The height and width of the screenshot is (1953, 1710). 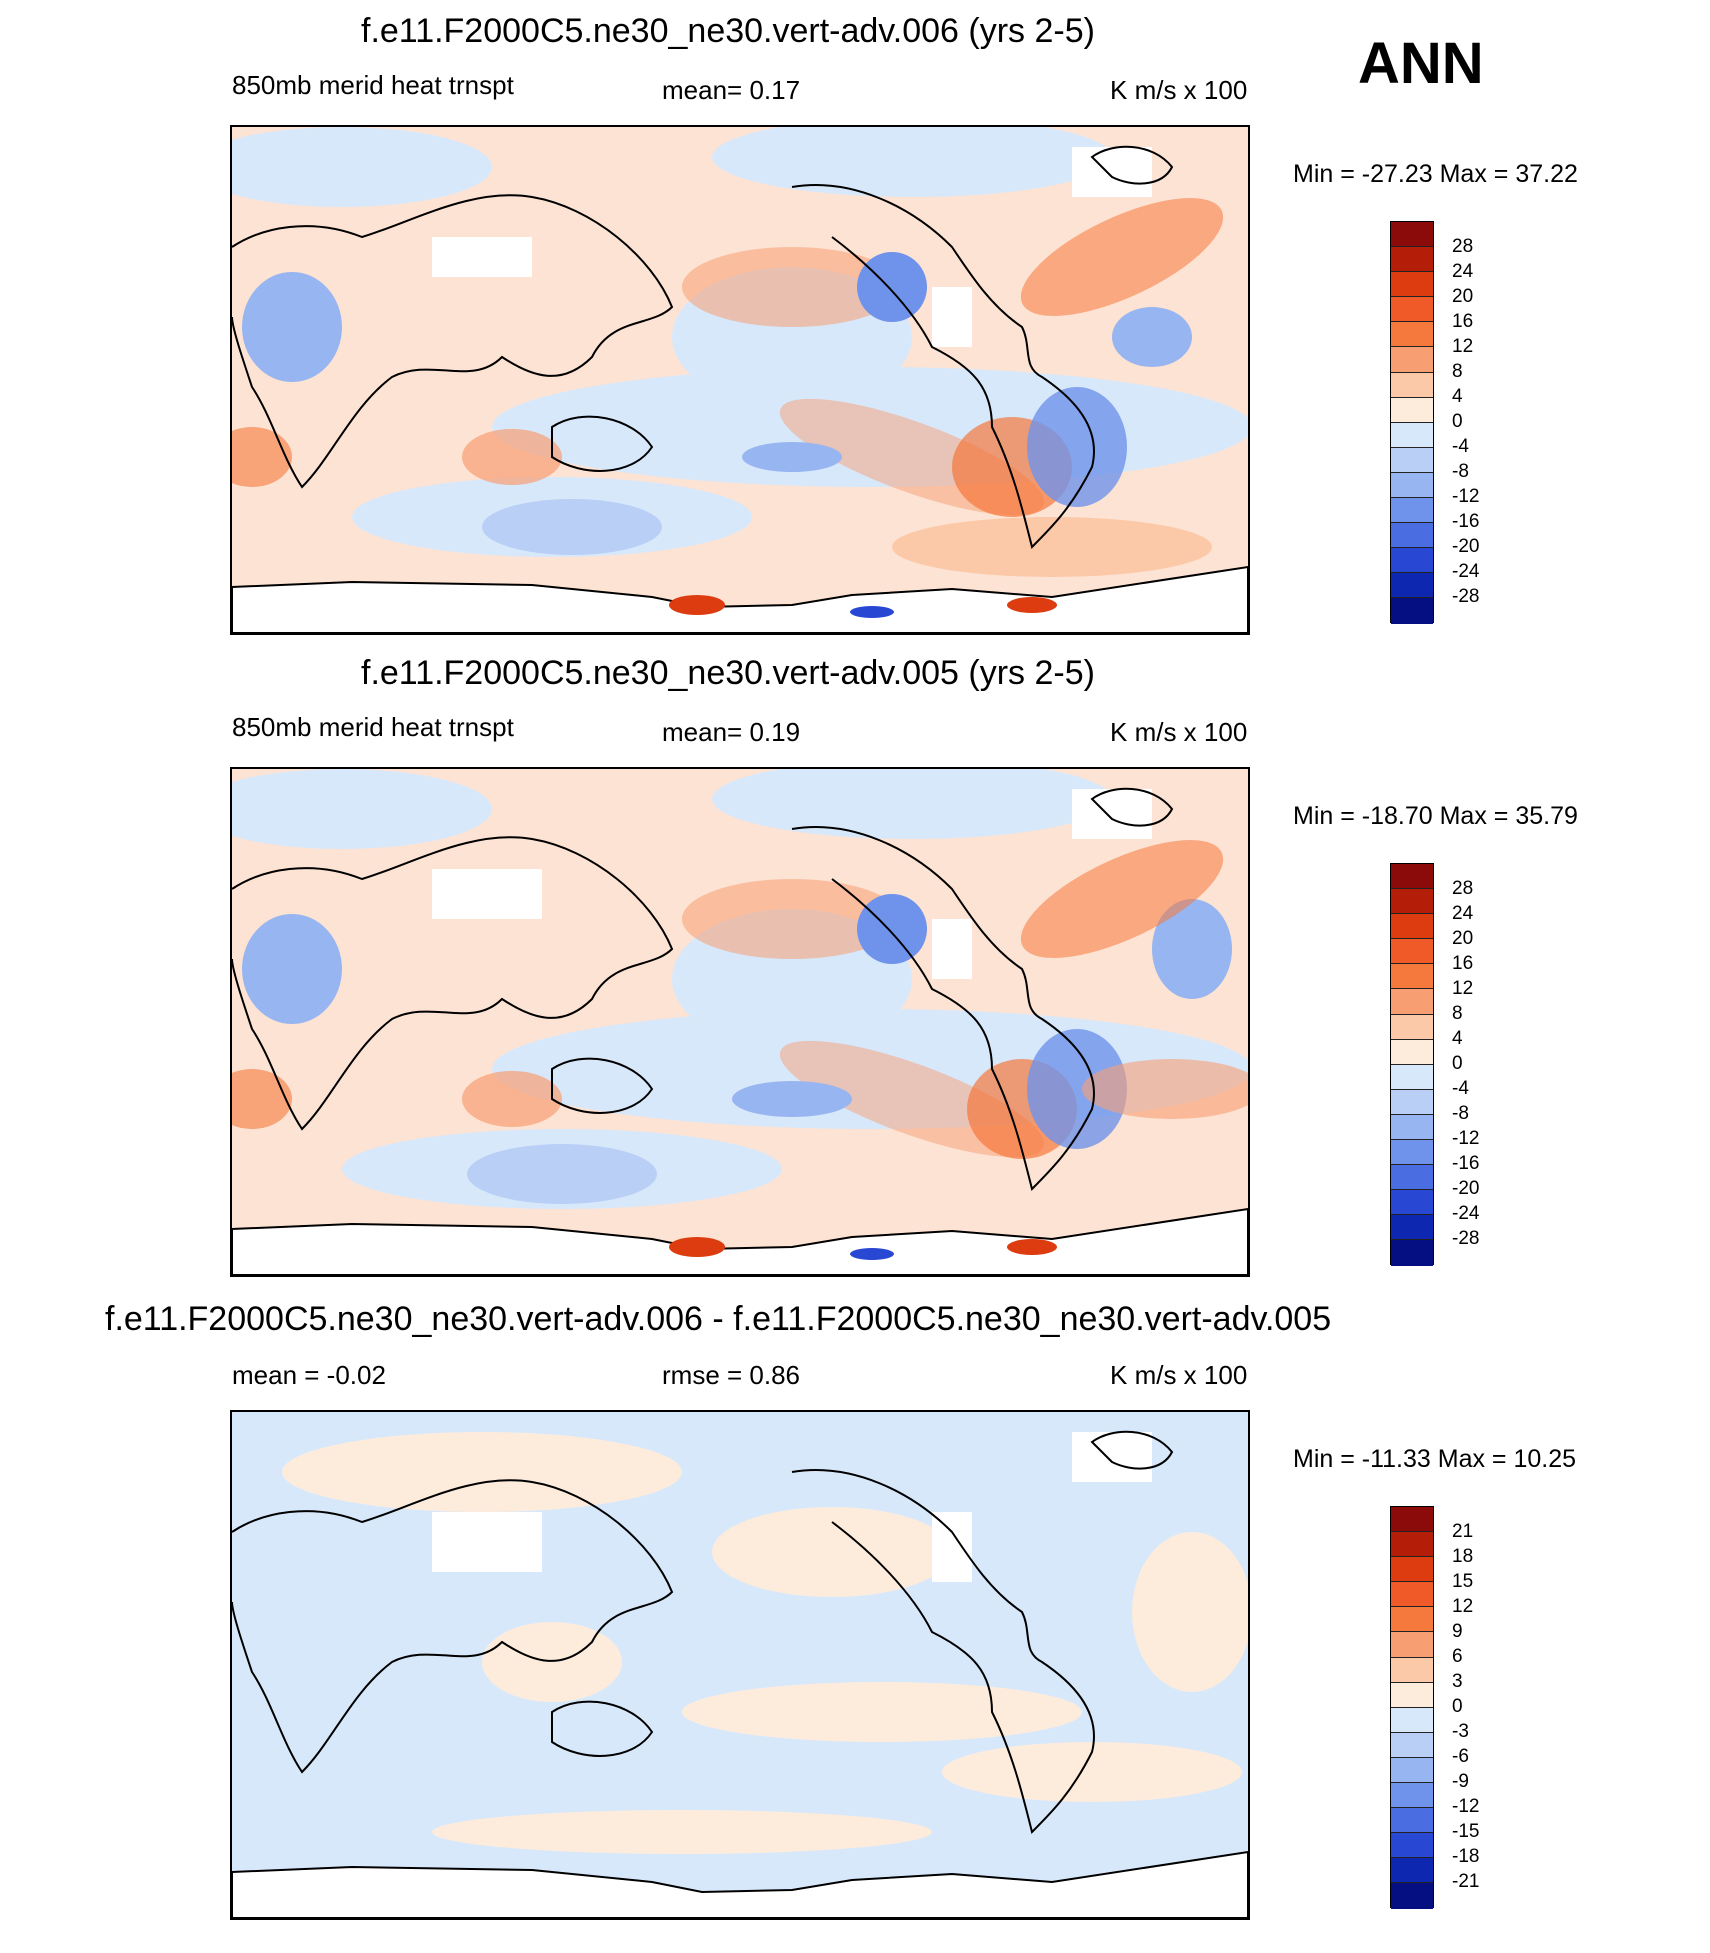 I want to click on colorbar-tick-label: 0, so click(x=1457, y=1706).